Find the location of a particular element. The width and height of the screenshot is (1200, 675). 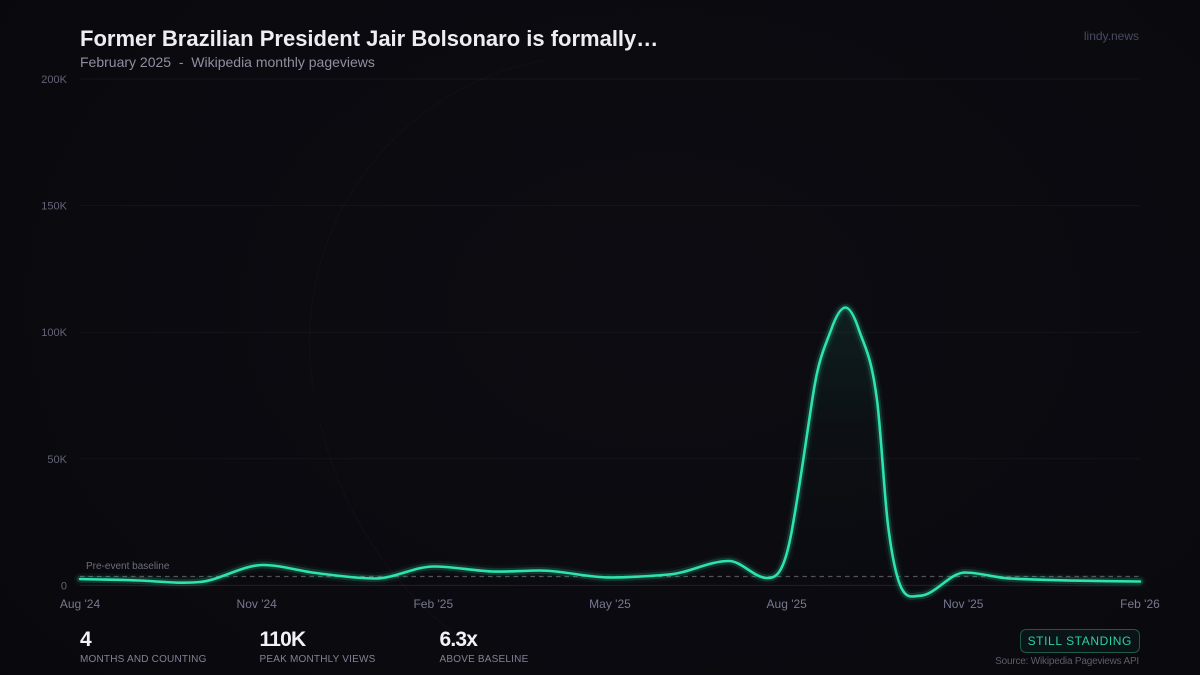

svg-text: Nov '25 is located at coordinates (963, 604).